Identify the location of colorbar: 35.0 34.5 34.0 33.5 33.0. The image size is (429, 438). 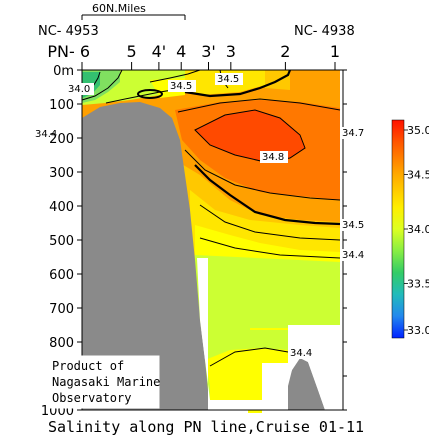
(410, 229).